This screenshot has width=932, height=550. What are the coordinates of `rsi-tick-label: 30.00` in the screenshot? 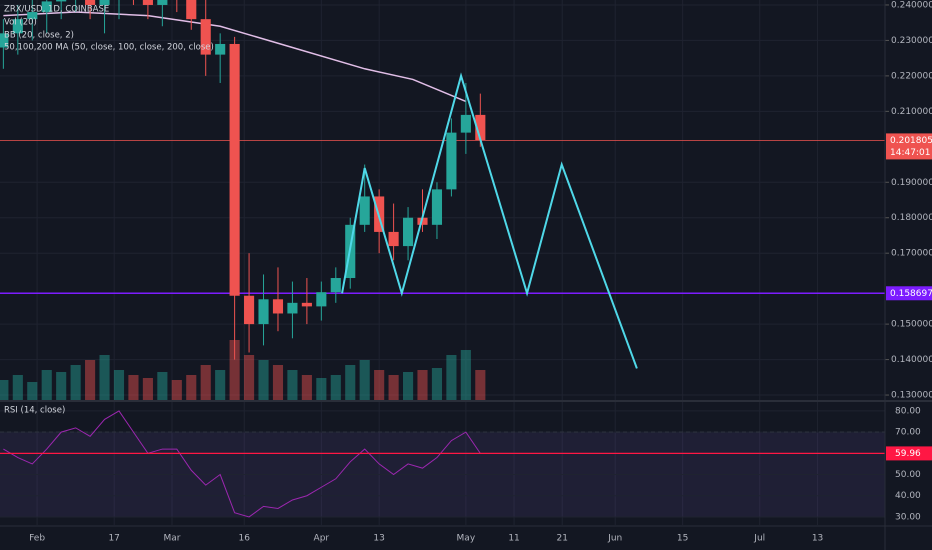 It's located at (908, 517).